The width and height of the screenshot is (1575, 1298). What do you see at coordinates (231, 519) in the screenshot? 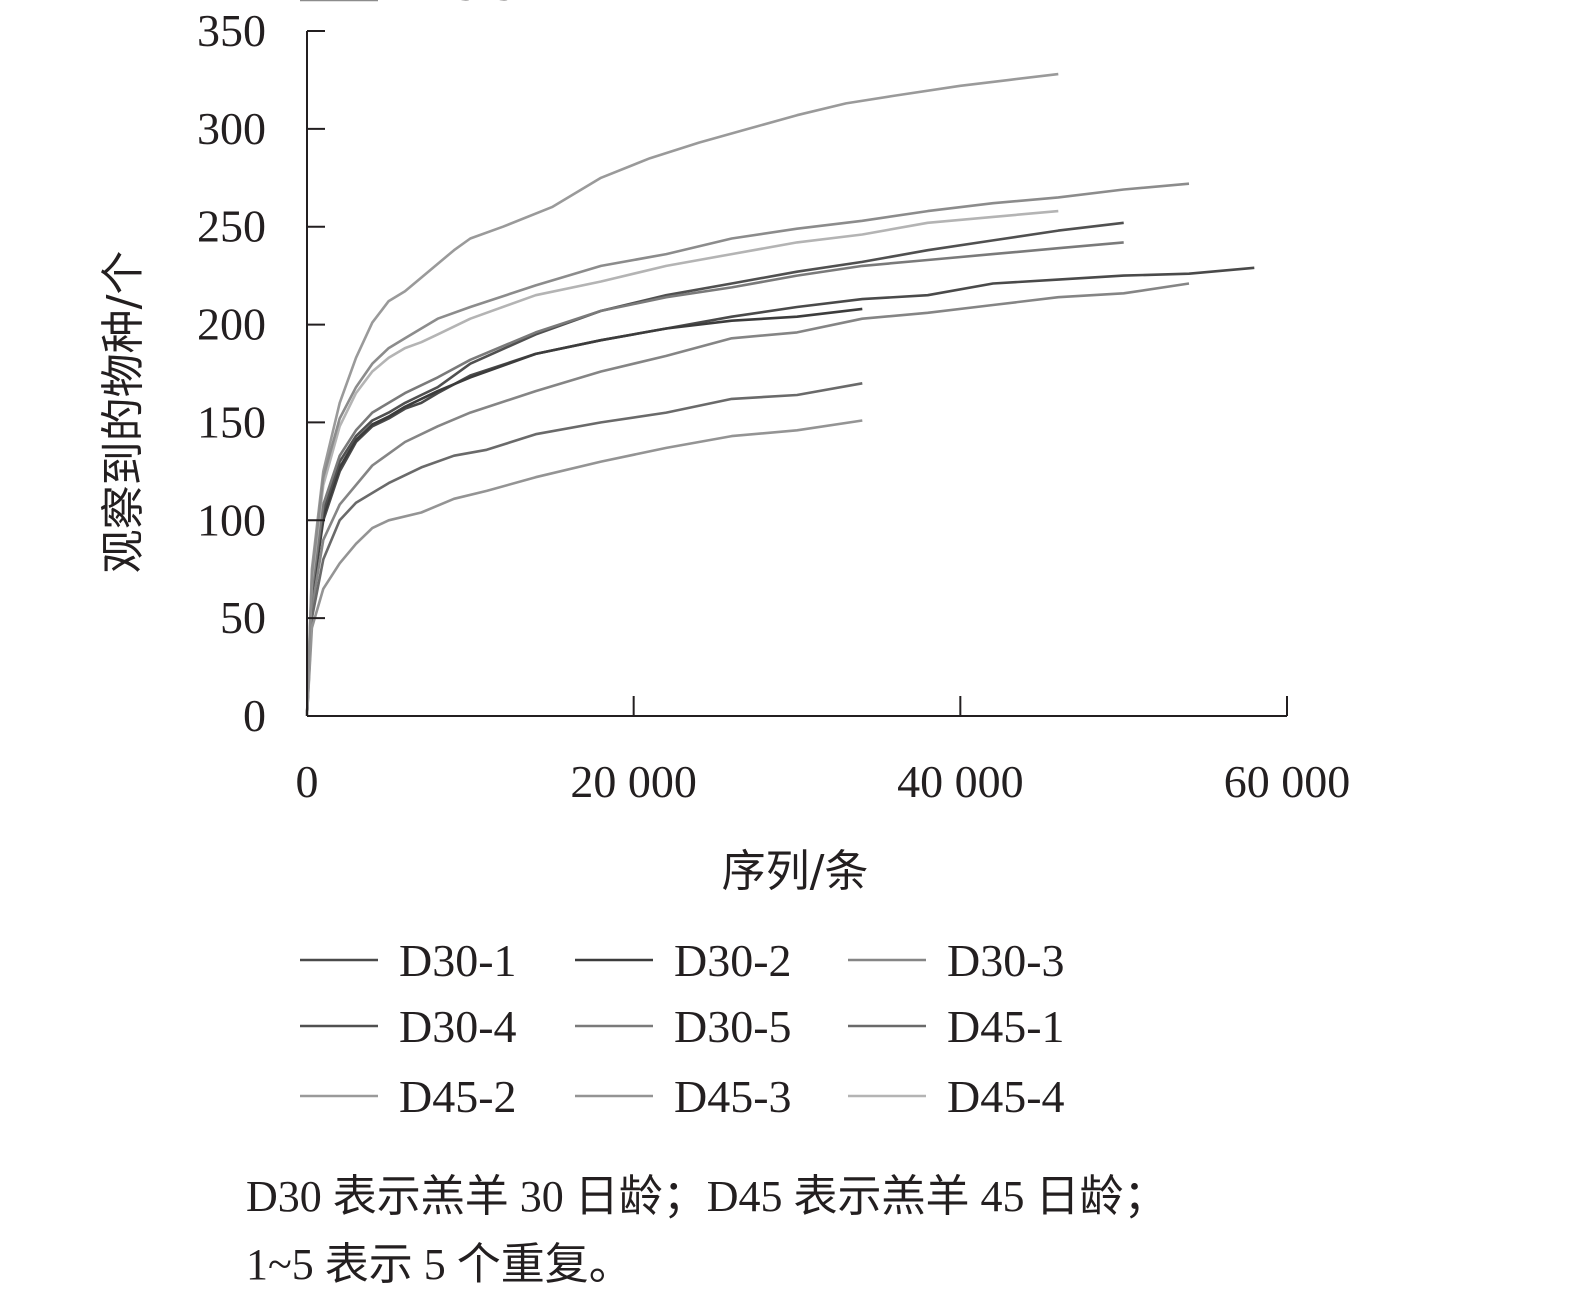
I see `y-tick-label: 100` at bounding box center [231, 519].